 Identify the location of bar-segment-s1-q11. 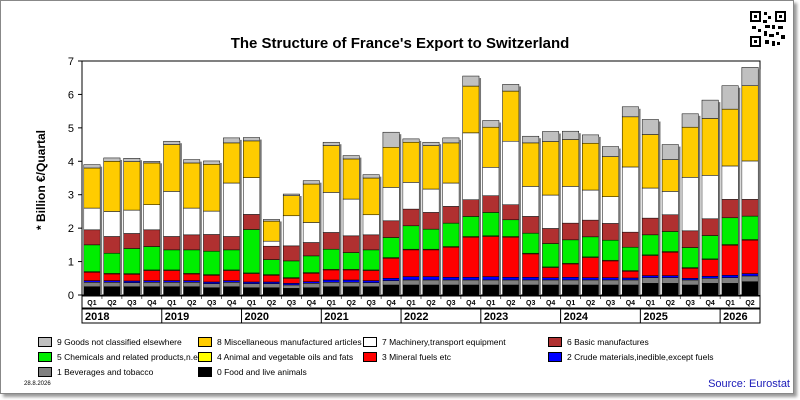
(311, 285).